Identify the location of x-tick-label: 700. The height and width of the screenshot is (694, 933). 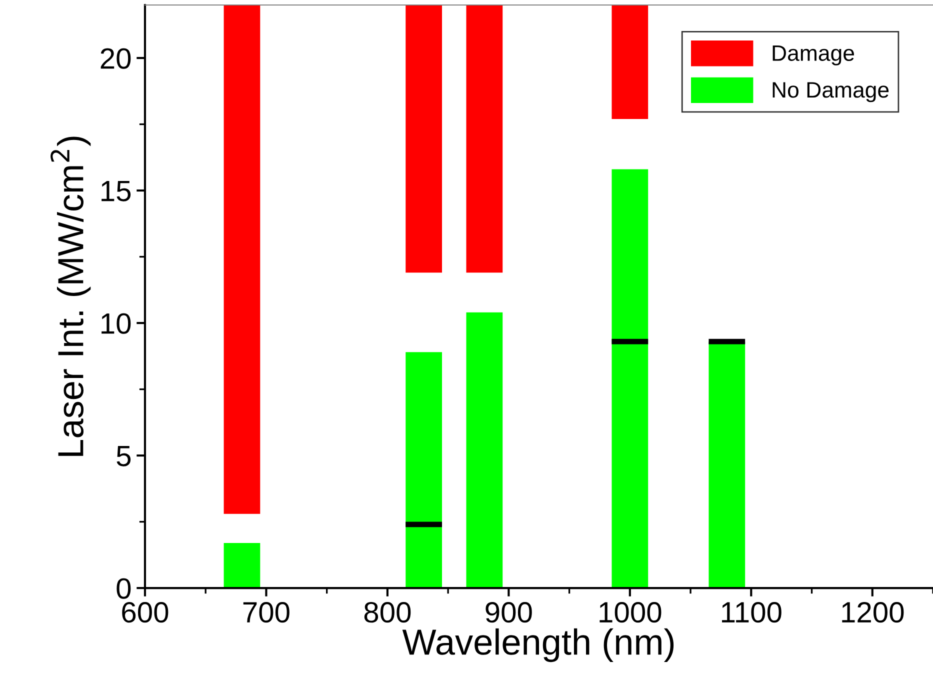
(266, 612).